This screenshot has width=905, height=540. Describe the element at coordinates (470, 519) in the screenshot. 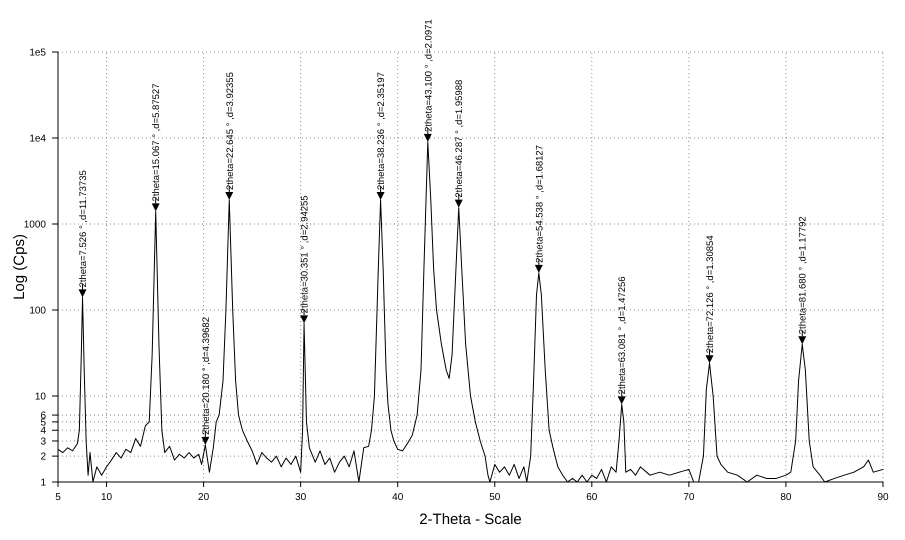

I see `x-axis-title: 2-Theta - Scale` at that location.